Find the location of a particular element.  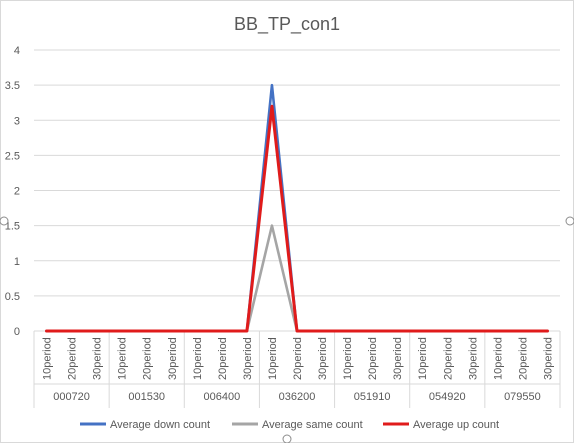

x-group-label: 001530 is located at coordinates (146, 397).